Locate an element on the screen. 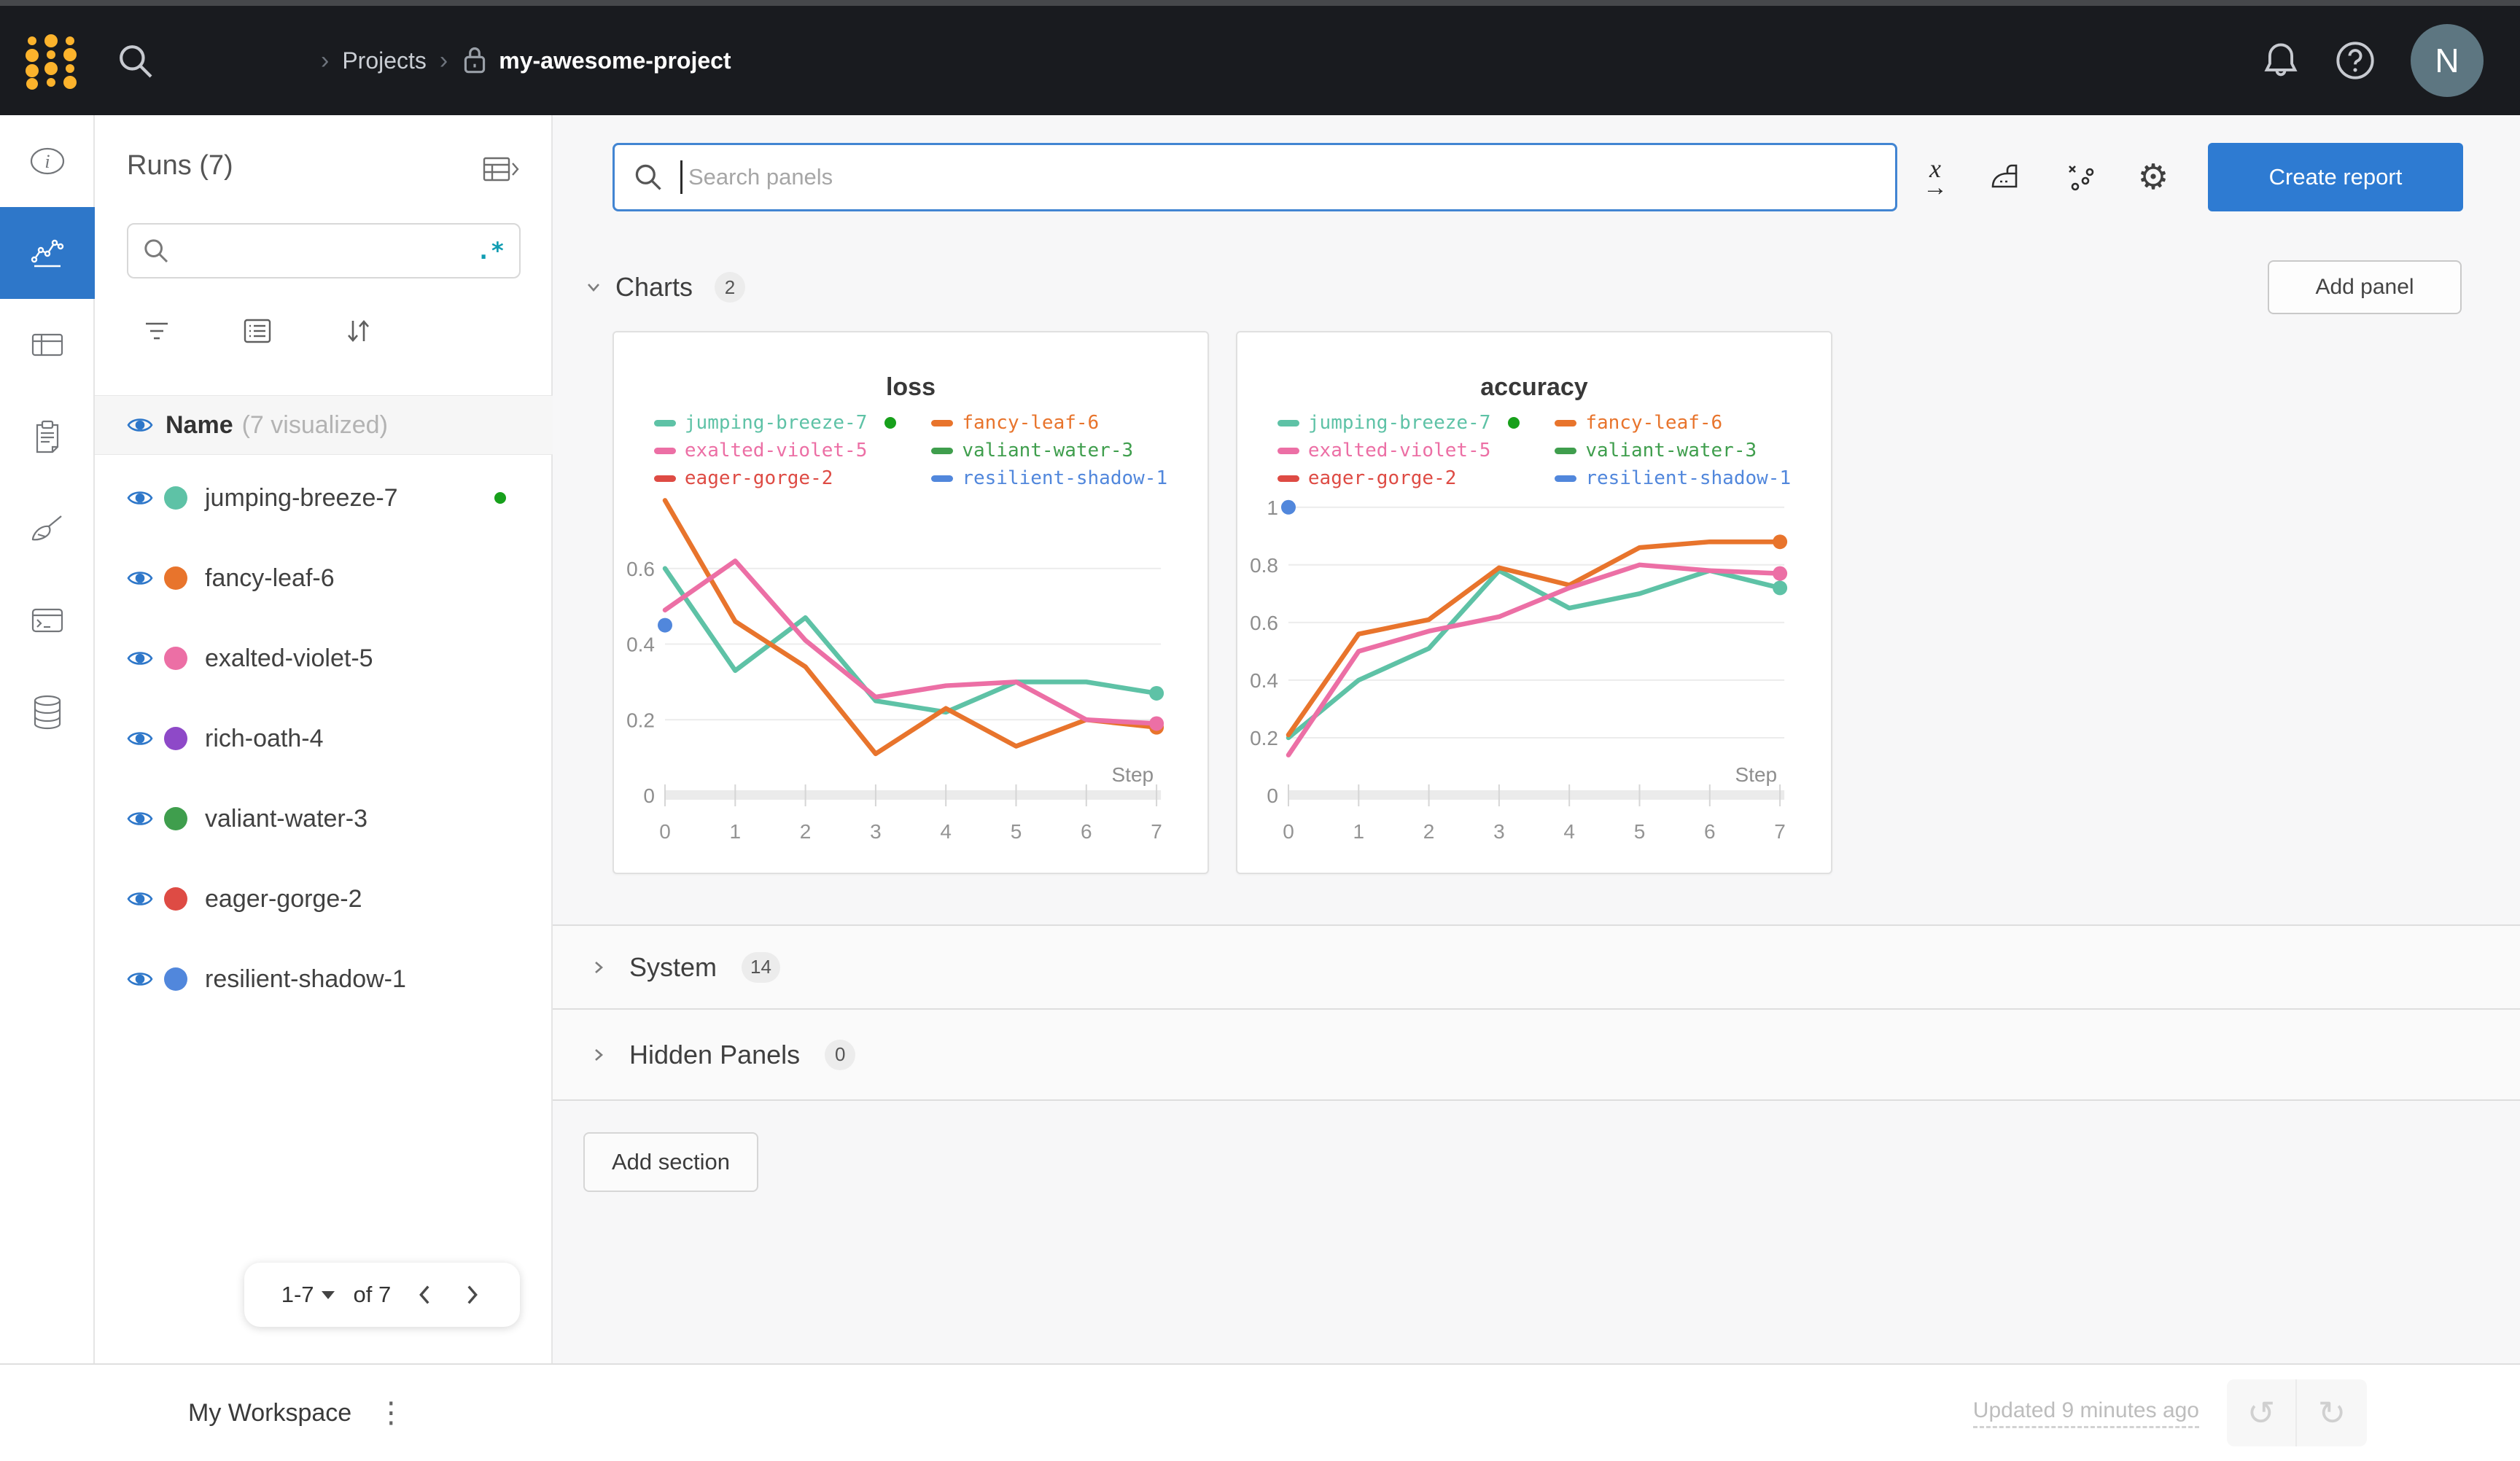 The width and height of the screenshot is (2520, 1461). section-label: System is located at coordinates (673, 966).